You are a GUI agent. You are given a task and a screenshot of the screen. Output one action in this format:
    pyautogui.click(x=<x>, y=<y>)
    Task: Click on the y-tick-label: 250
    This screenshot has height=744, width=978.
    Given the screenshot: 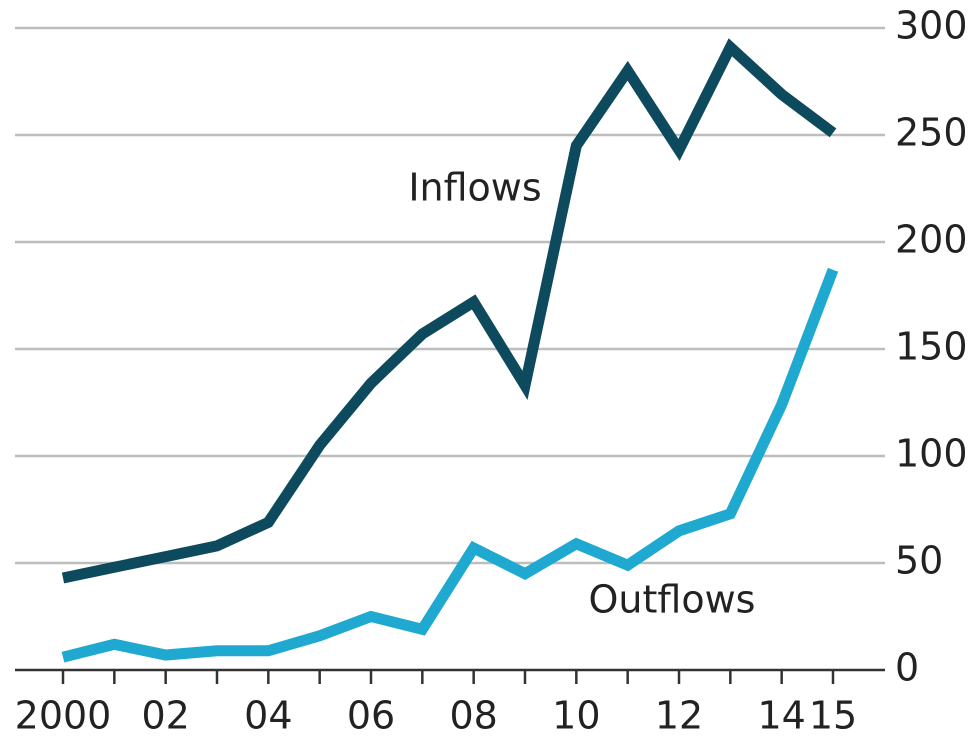 What is the action you would take?
    pyautogui.click(x=931, y=133)
    